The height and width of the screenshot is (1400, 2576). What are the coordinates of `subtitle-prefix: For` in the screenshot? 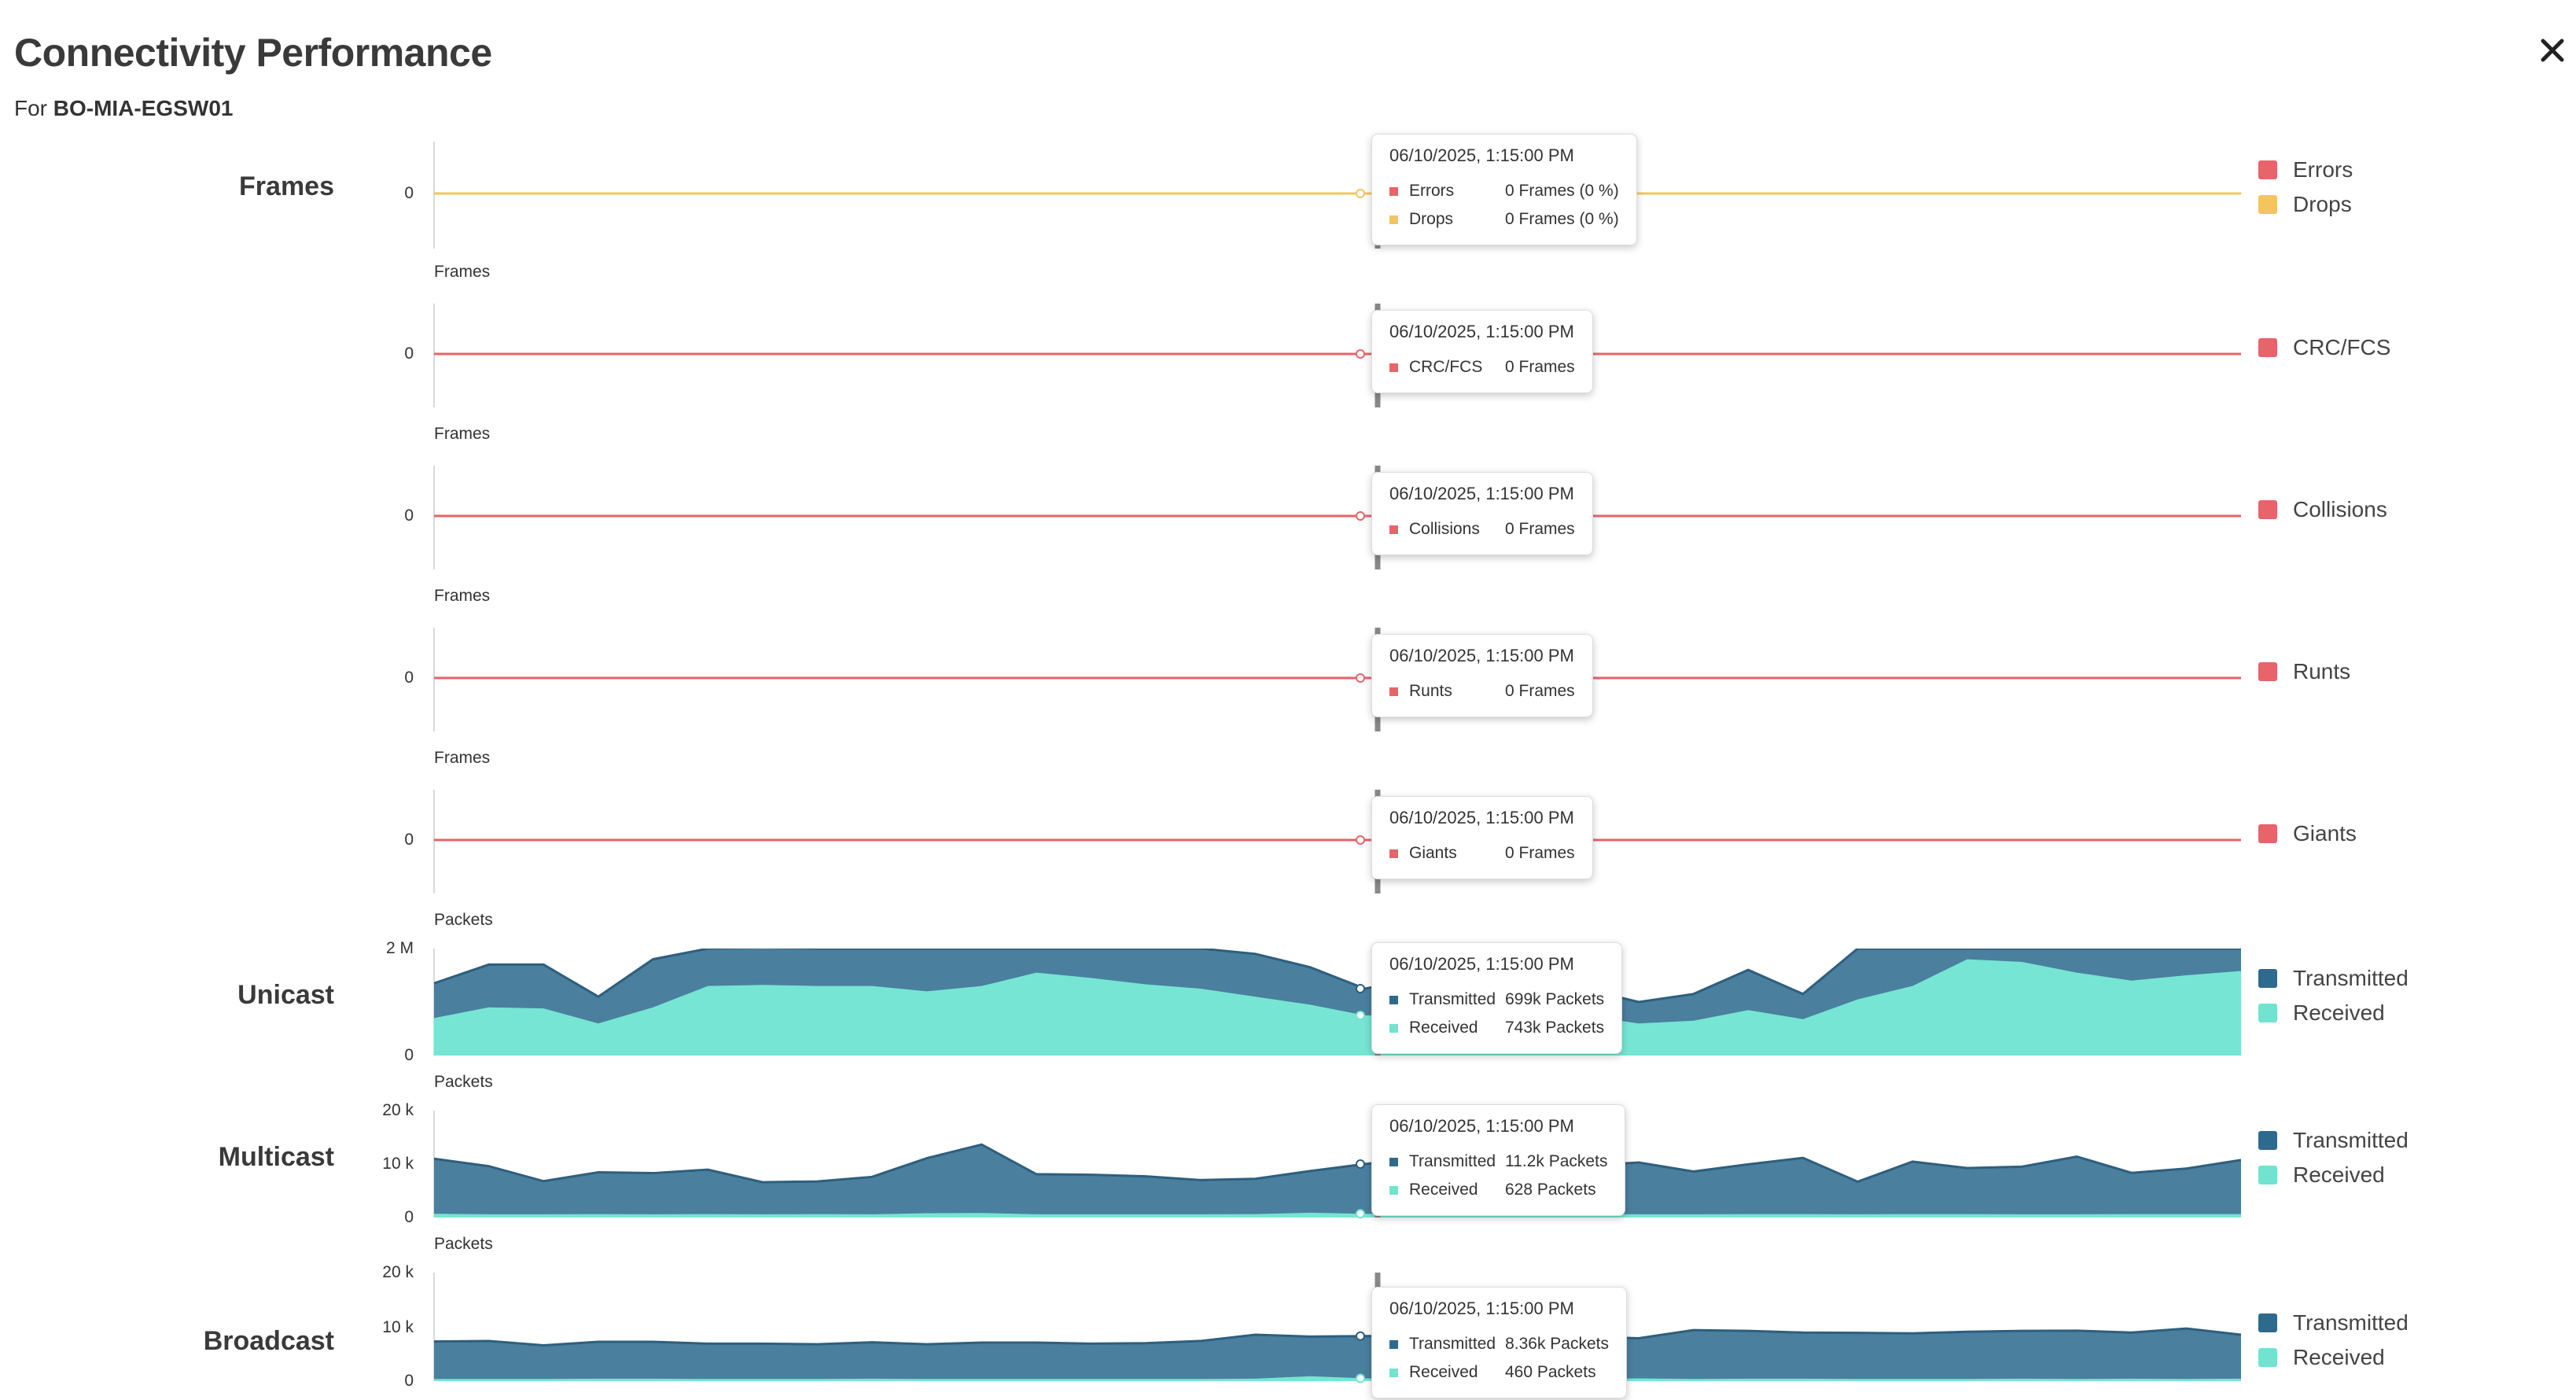 It's located at (31, 108).